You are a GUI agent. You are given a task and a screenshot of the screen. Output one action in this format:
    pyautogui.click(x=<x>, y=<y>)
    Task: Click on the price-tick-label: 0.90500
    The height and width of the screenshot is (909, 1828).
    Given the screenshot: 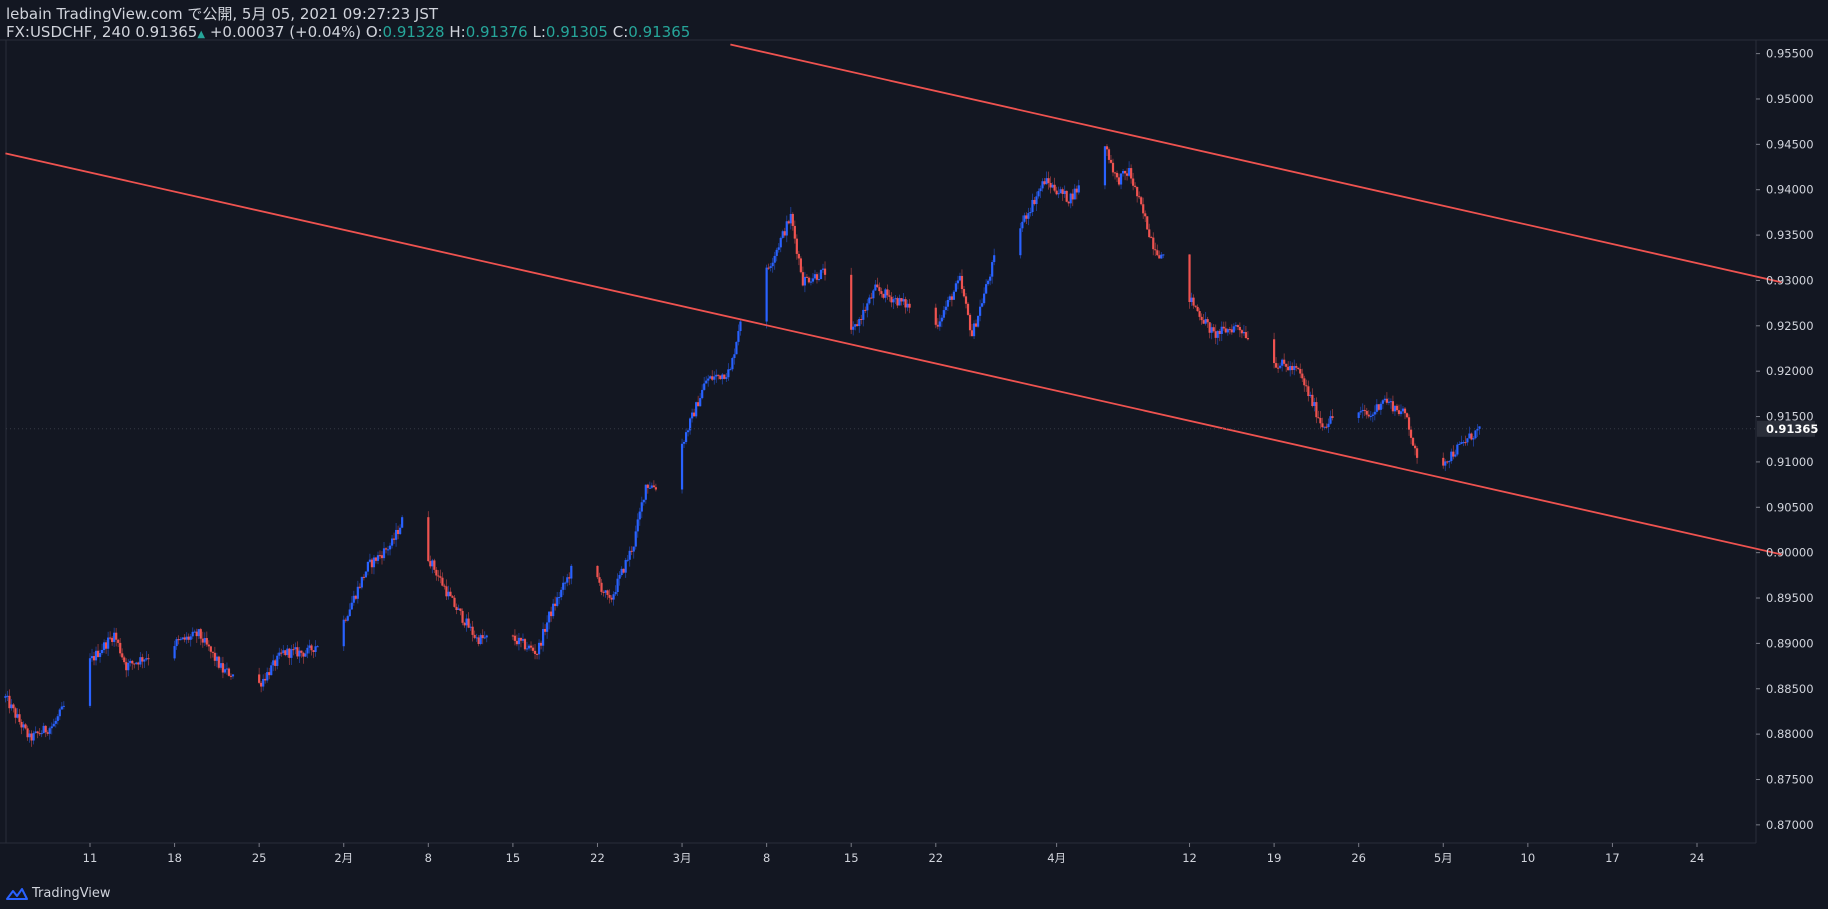 What is the action you would take?
    pyautogui.click(x=1790, y=507)
    